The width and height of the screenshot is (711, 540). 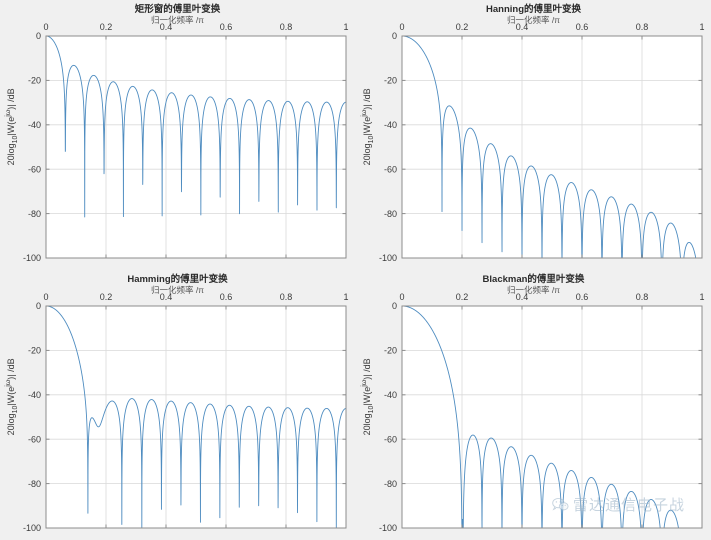 What do you see at coordinates (533, 9) in the screenshot?
I see `panel-title: Hanning的傅里叶变换` at bounding box center [533, 9].